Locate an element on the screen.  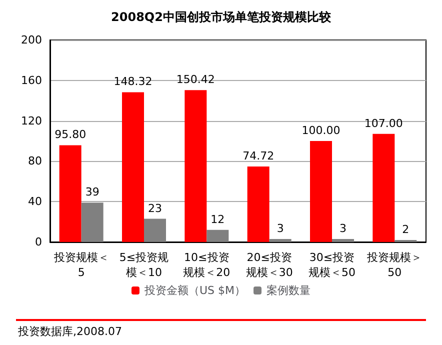
y-tick-label: 80 is located at coordinates (35, 161).